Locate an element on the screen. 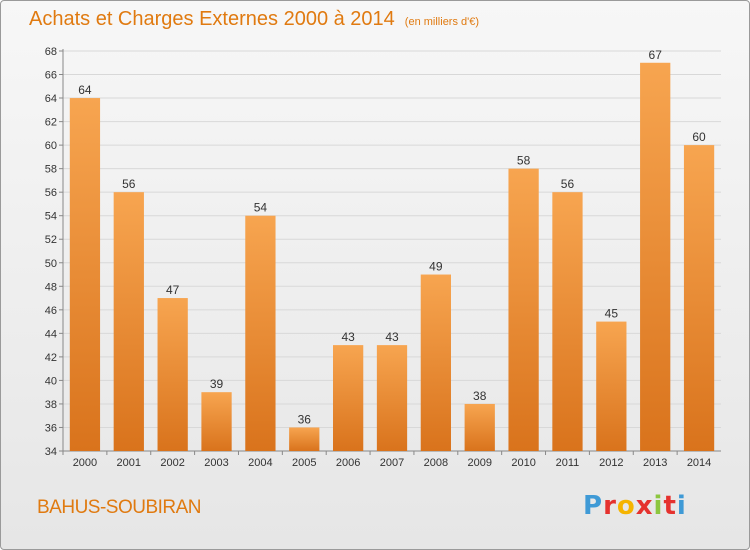 This screenshot has width=750, height=550. y-tick-label: 48 is located at coordinates (51, 287).